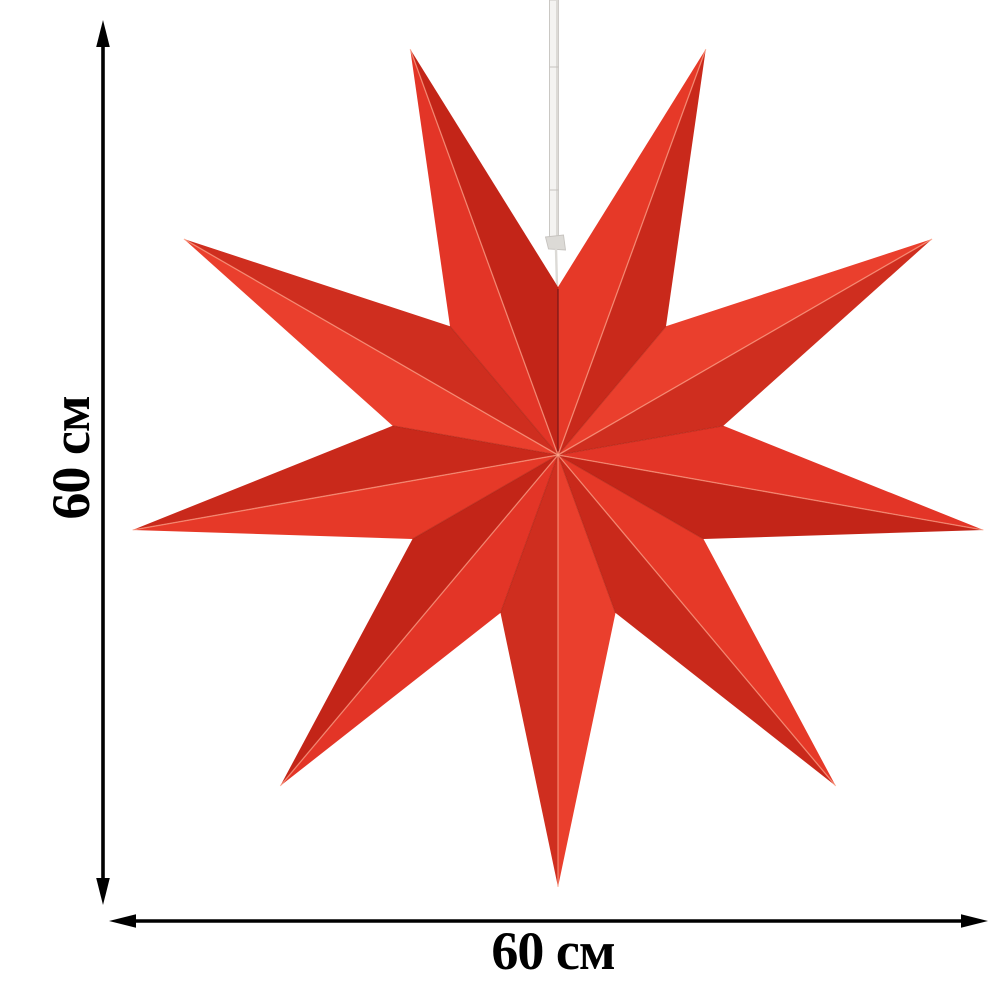  I want to click on arrowhead-down-icon, so click(103, 891).